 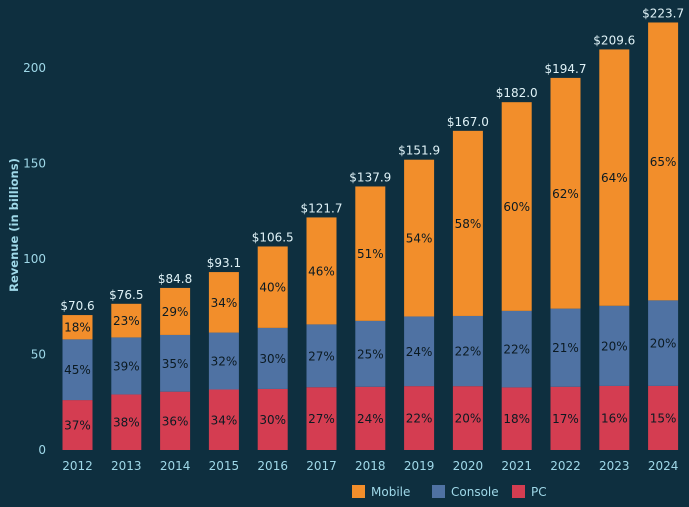 What do you see at coordinates (126, 369) in the screenshot?
I see `bar-stack-2013: 38% 39% 23% $76.5` at bounding box center [126, 369].